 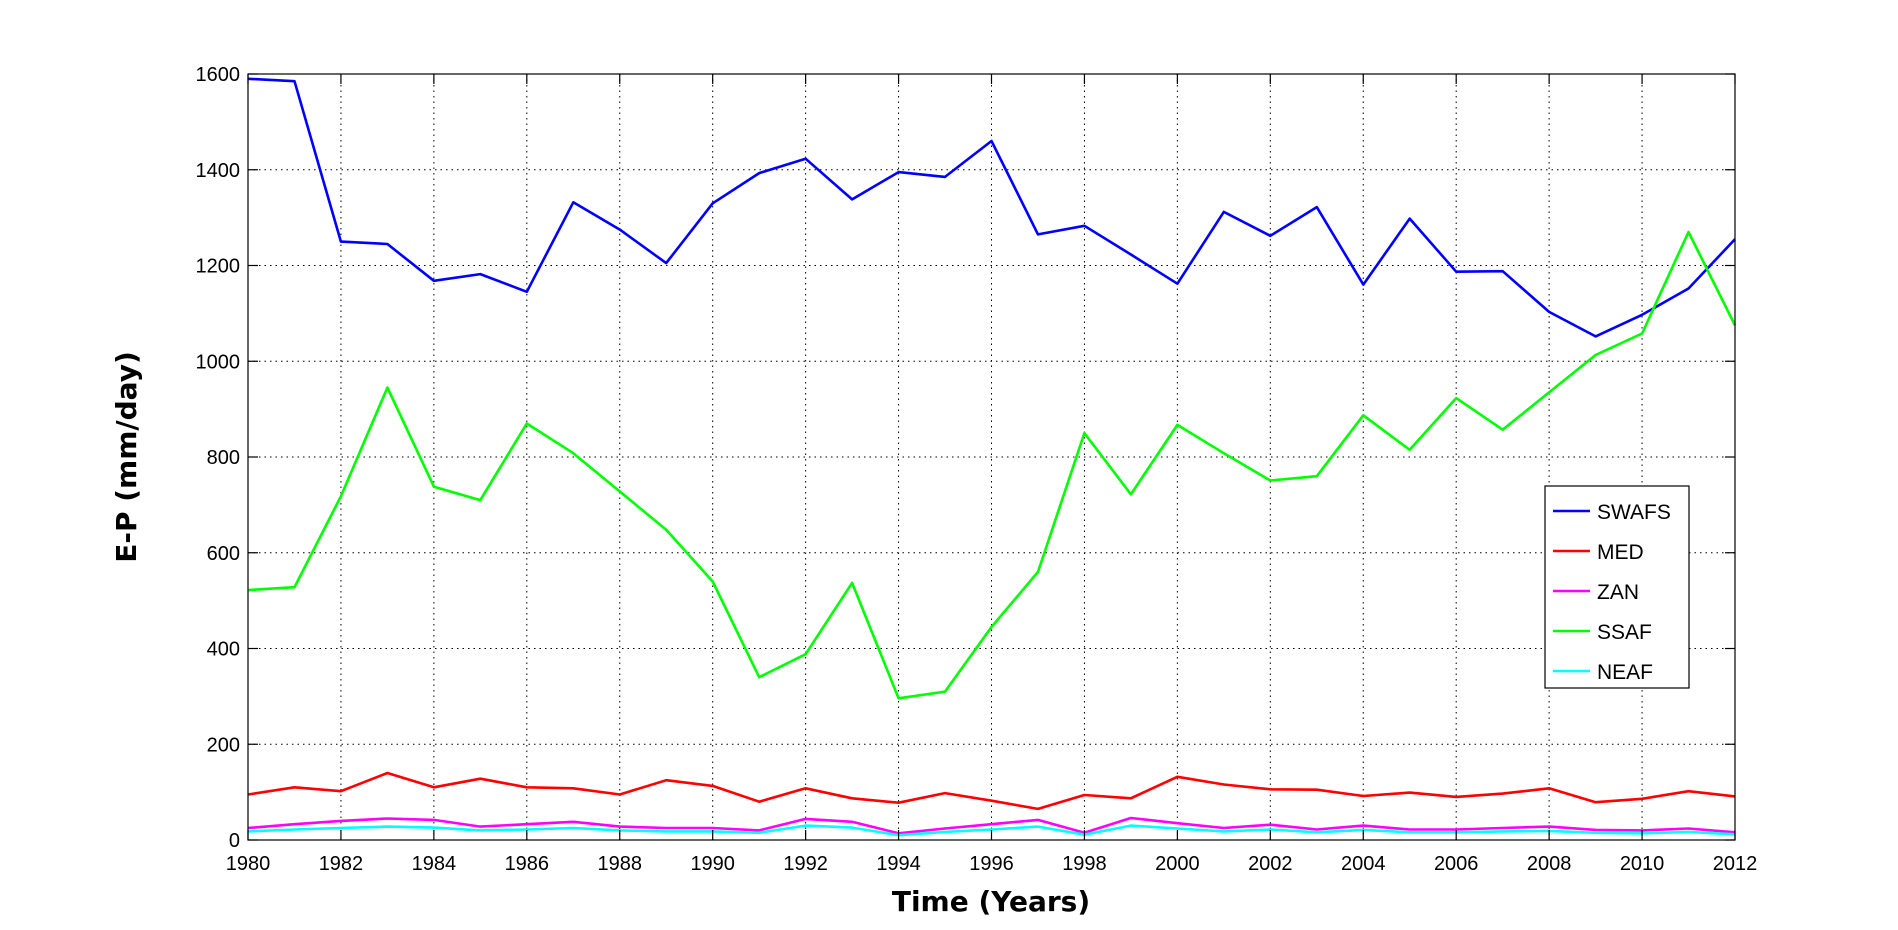 What do you see at coordinates (223, 554) in the screenshot?
I see `y-tick-label: 600` at bounding box center [223, 554].